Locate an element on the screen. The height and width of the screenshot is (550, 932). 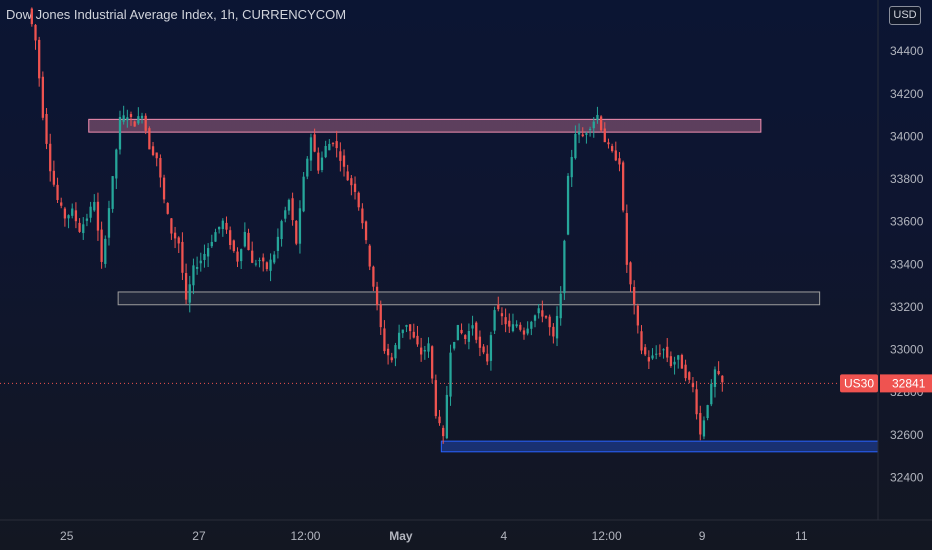
support-zone is located at coordinates (659, 446).